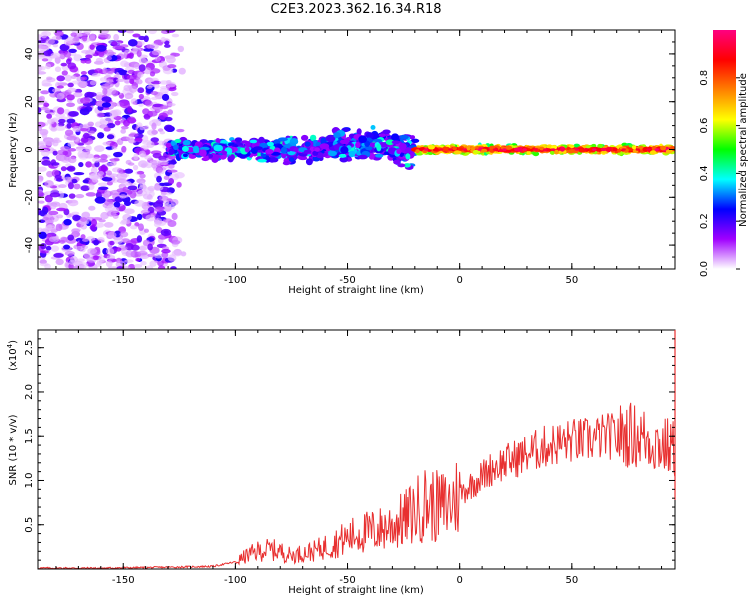  What do you see at coordinates (29, 101) in the screenshot?
I see `y-tick-label: 20` at bounding box center [29, 101].